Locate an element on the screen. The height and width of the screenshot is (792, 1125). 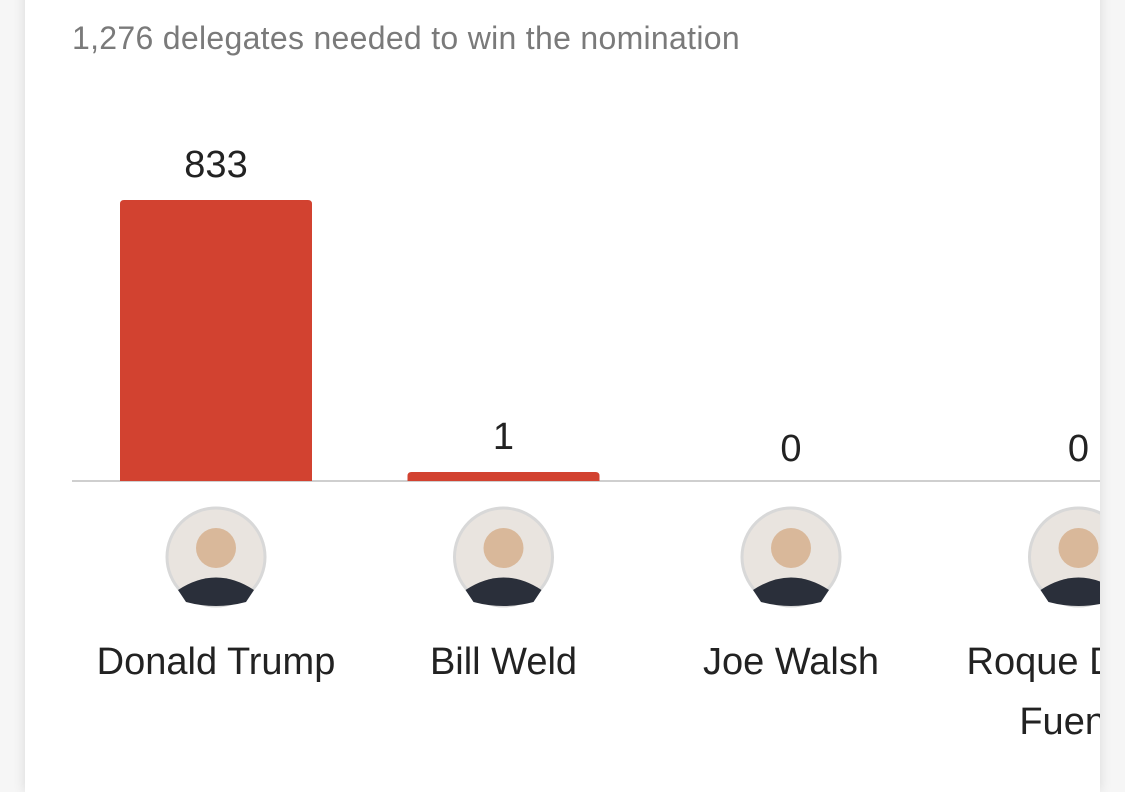
value-label: 1 is located at coordinates (503, 437).